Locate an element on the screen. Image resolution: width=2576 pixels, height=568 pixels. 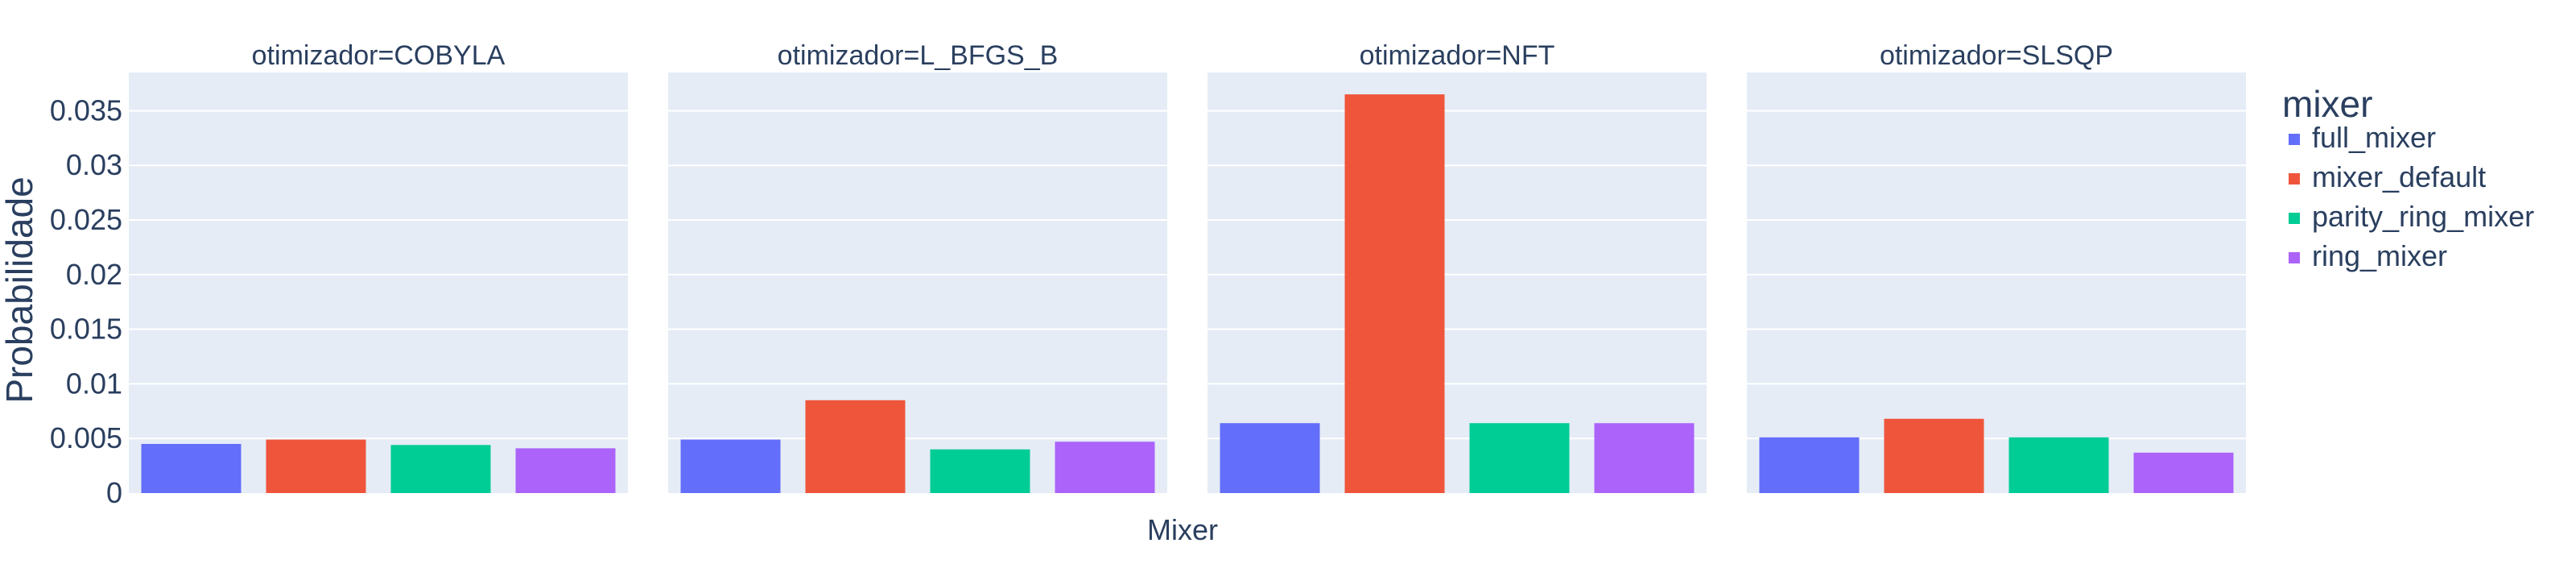
y-tick-label: 0.015 is located at coordinates (86, 329).